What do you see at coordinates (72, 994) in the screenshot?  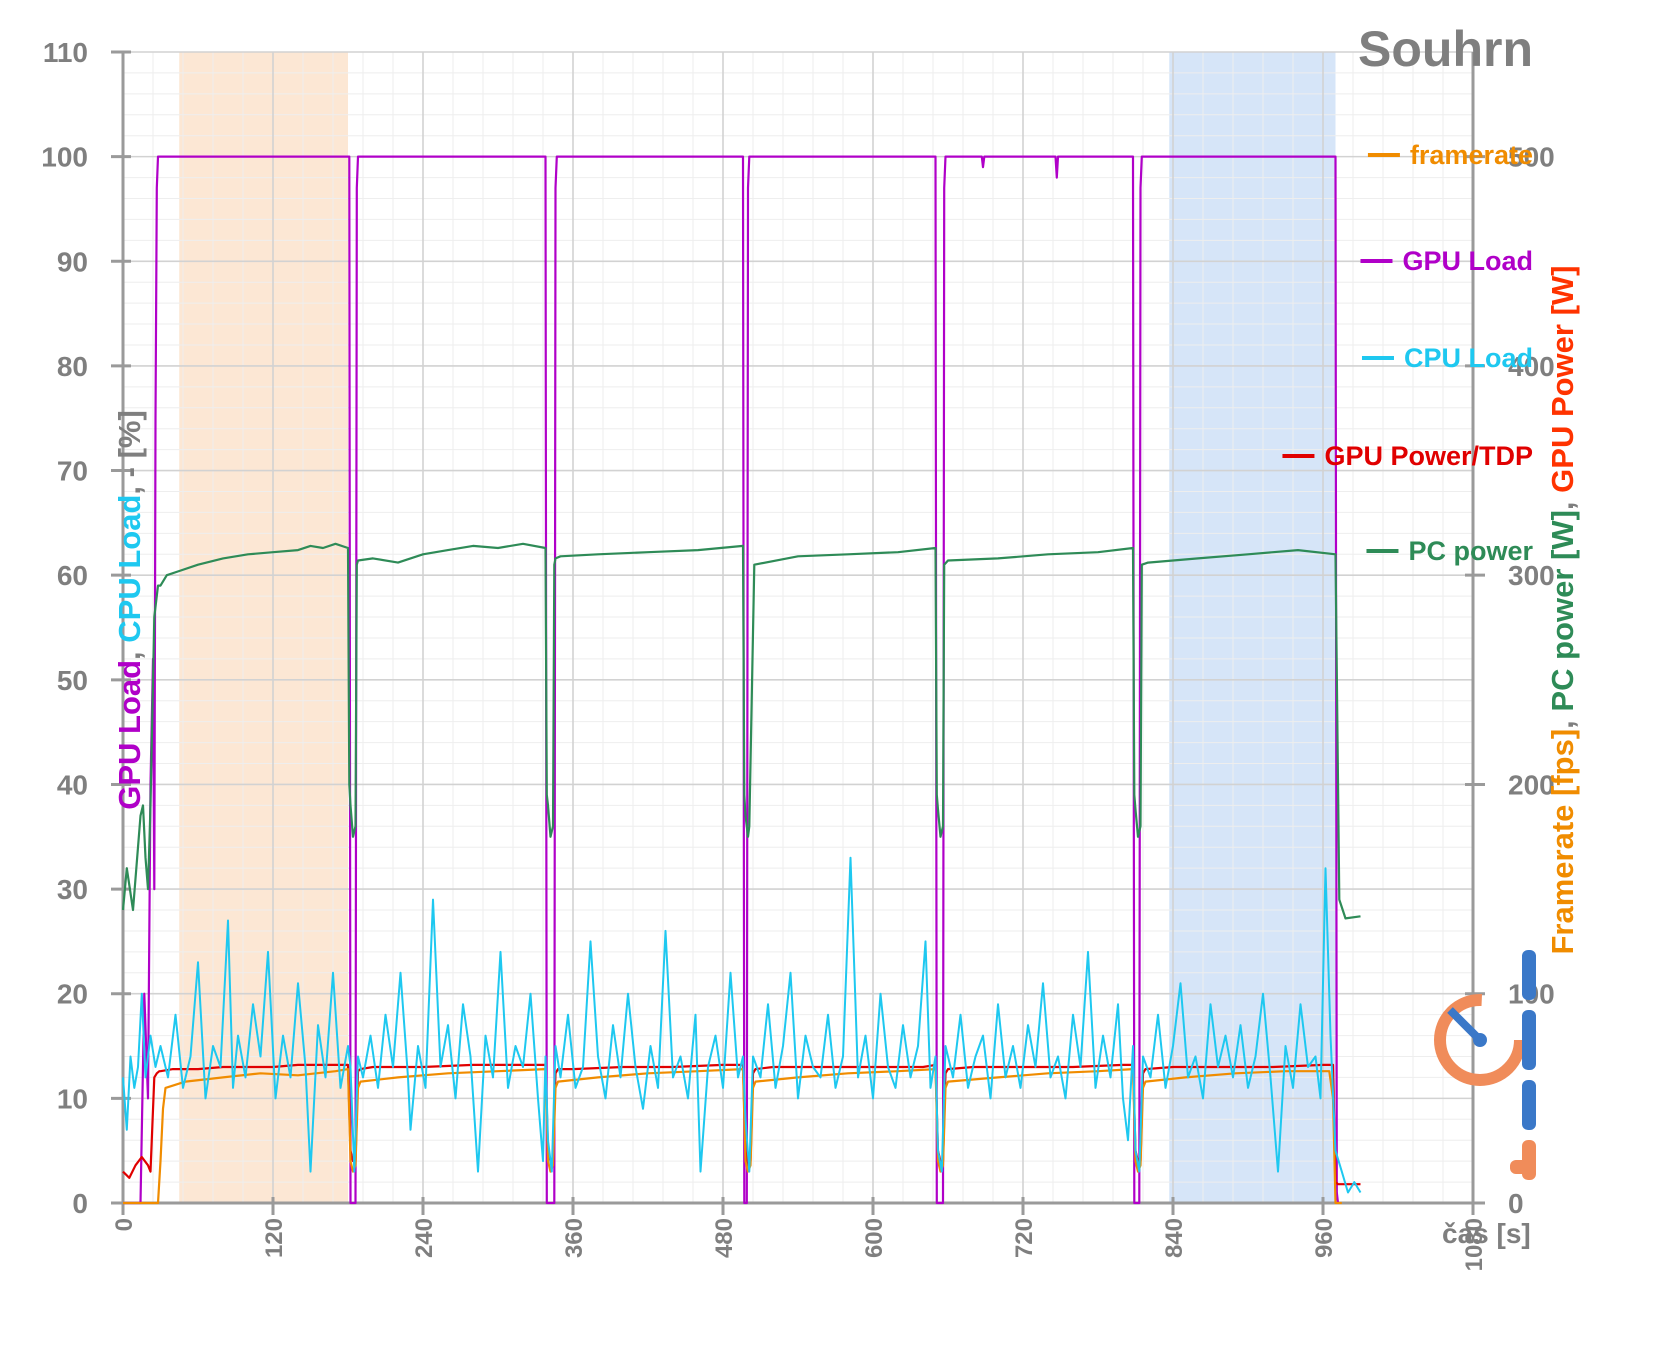 I see `y-tick-label-left: 20` at bounding box center [72, 994].